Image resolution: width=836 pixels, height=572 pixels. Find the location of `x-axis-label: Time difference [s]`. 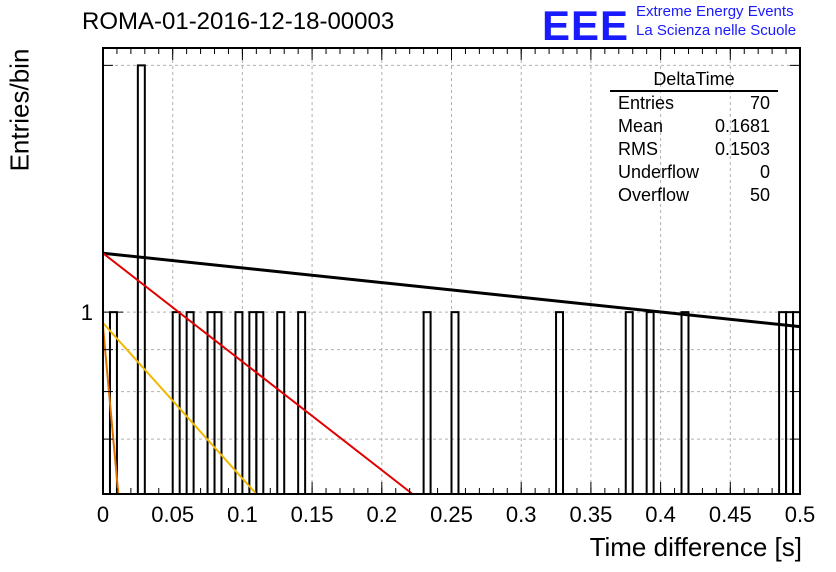

x-axis-label: Time difference [s] is located at coordinates (695, 547).